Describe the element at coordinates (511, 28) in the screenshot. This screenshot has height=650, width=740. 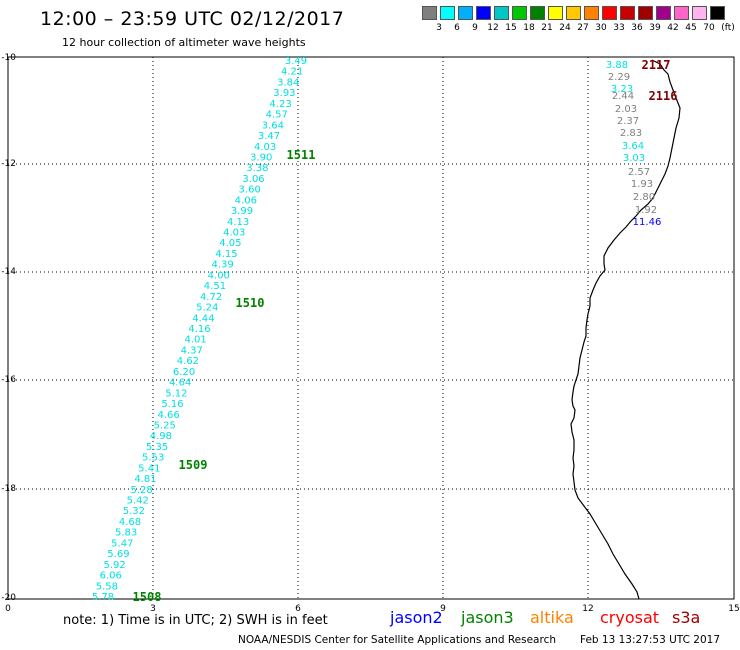
I see `legend-label: 15` at that location.